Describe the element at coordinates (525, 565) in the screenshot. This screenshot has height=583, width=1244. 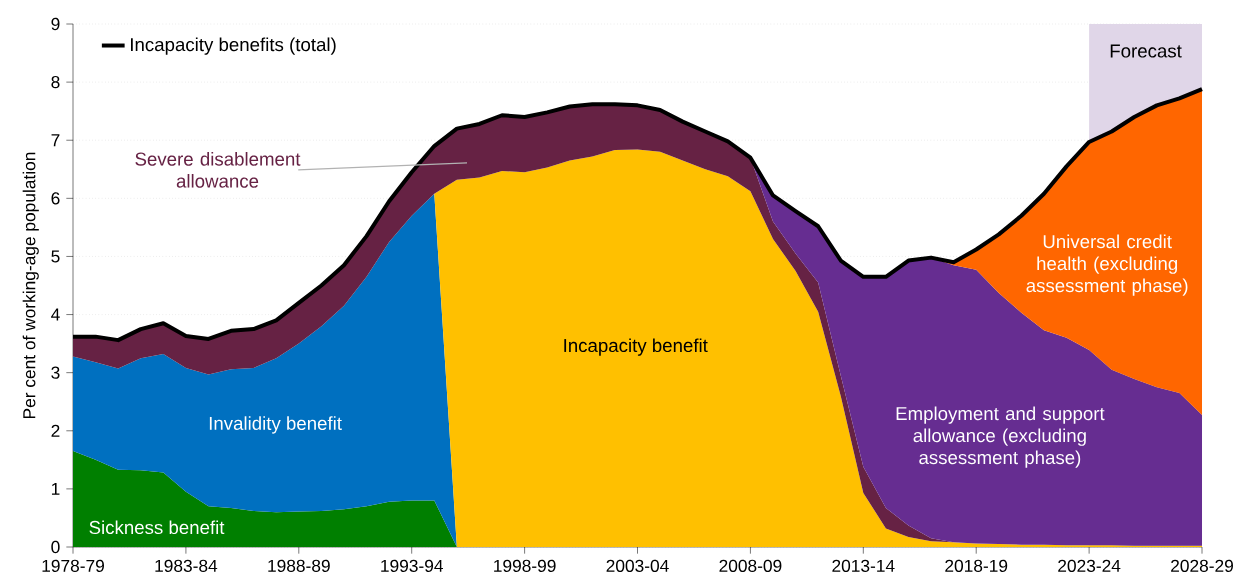
I see `x-tick-label: 1998-99` at that location.